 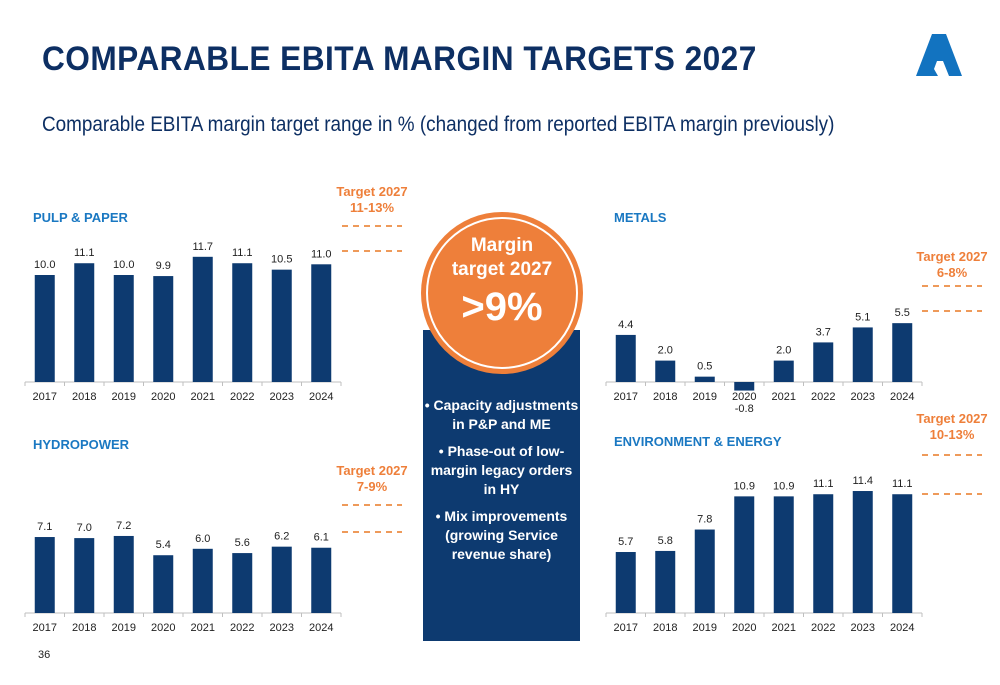 What do you see at coordinates (863, 628) in the screenshot?
I see `x-tick-label: 2023` at bounding box center [863, 628].